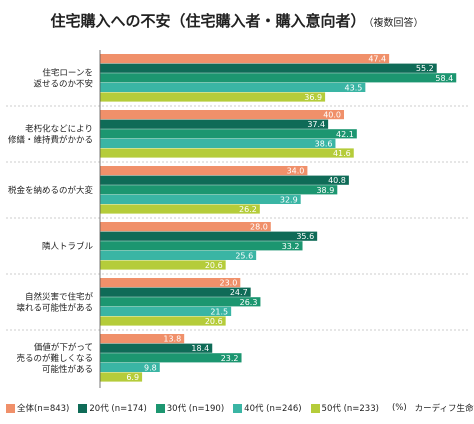 The width and height of the screenshot is (474, 424). I want to click on bar-value-label: 23.2, so click(230, 358).